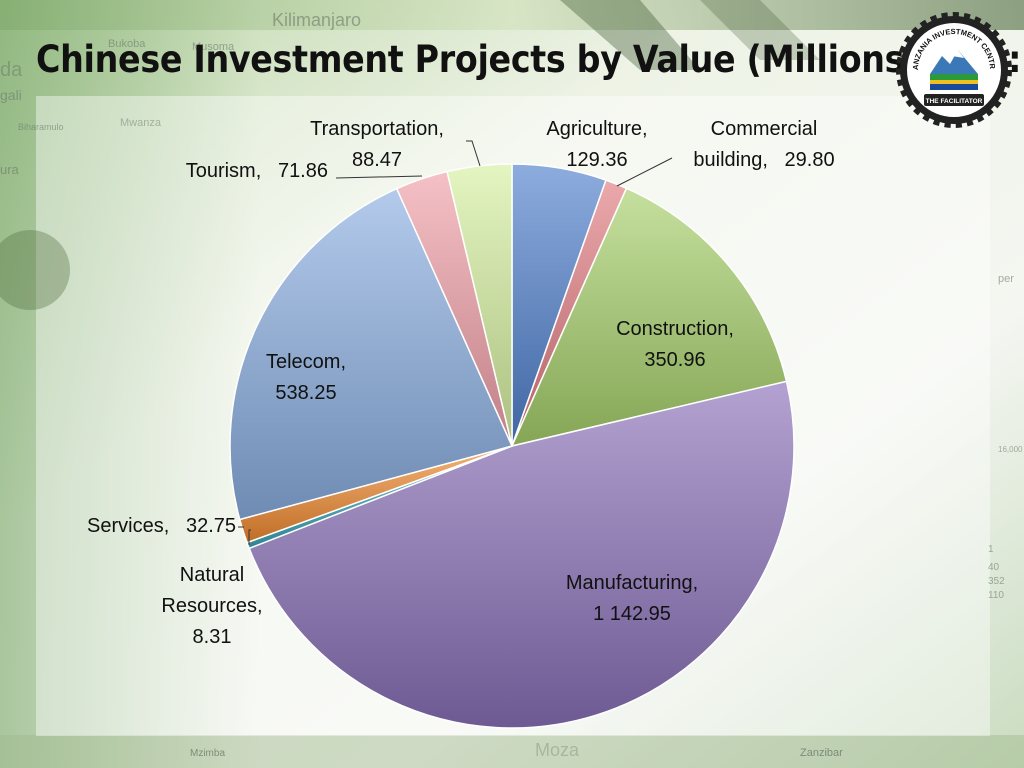 This screenshot has height=768, width=1024. I want to click on data-label-line: Resources,, so click(211, 606).